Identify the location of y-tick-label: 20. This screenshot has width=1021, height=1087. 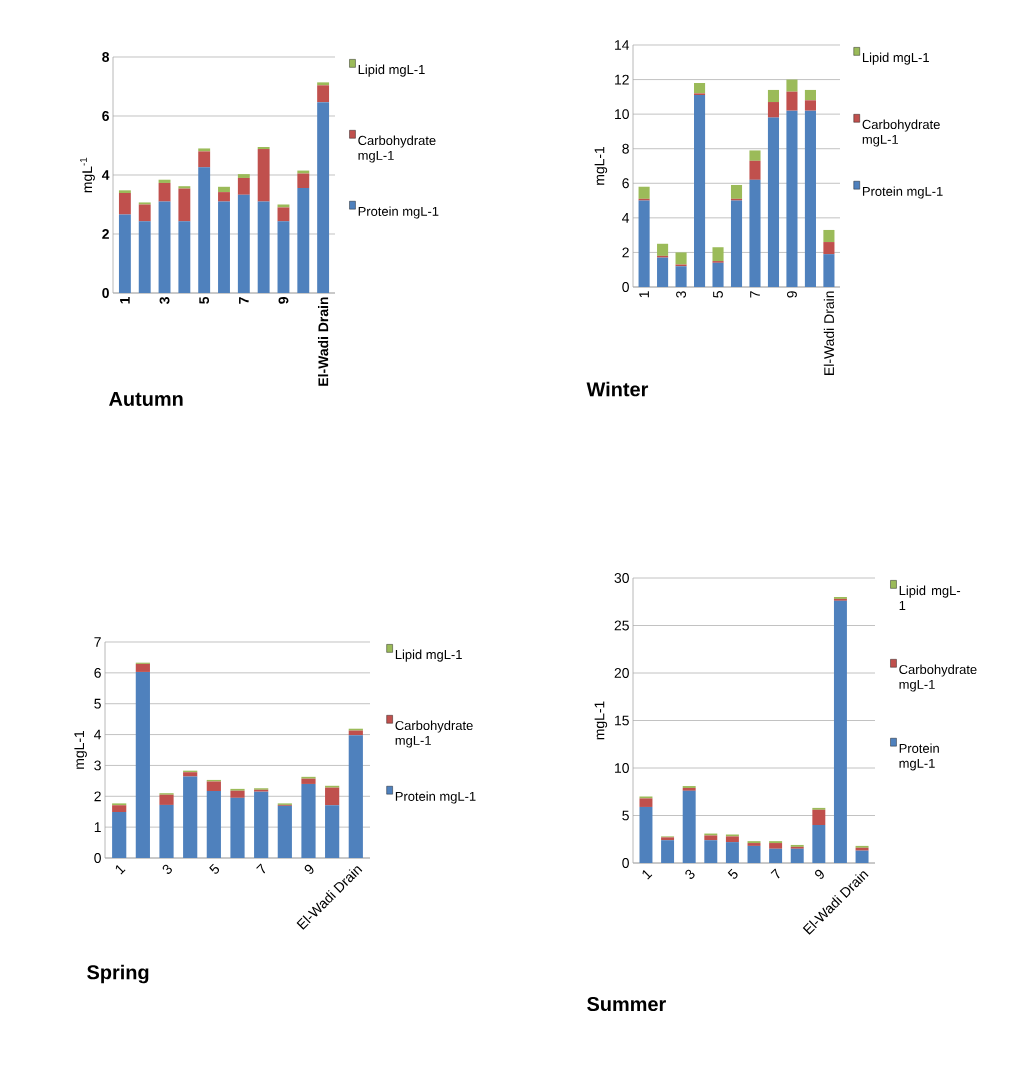
(621, 673).